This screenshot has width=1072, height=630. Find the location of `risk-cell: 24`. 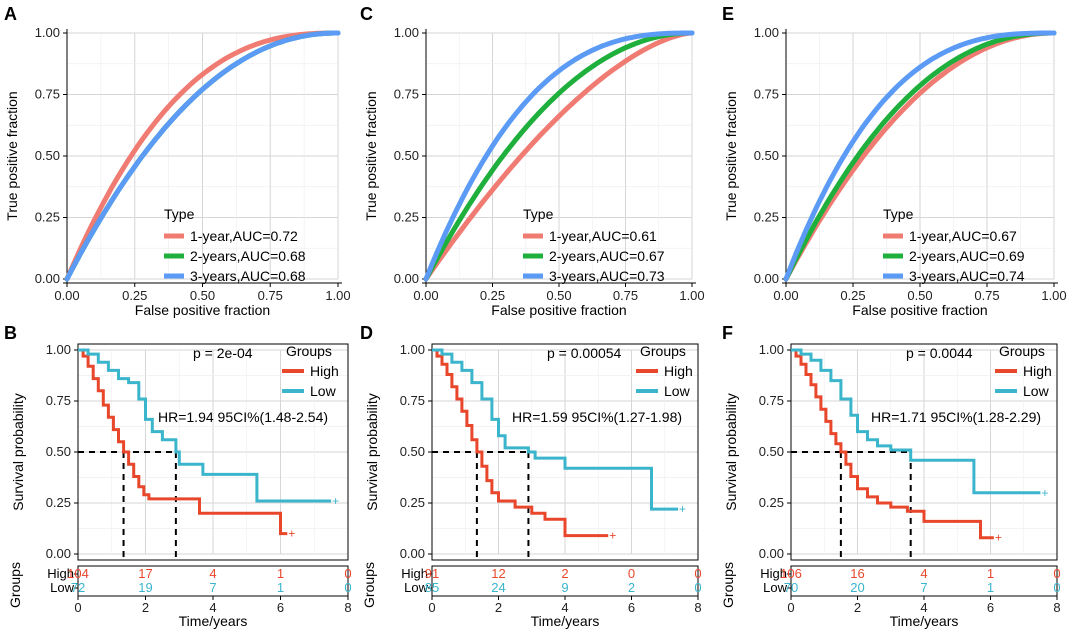

risk-cell: 24 is located at coordinates (498, 587).